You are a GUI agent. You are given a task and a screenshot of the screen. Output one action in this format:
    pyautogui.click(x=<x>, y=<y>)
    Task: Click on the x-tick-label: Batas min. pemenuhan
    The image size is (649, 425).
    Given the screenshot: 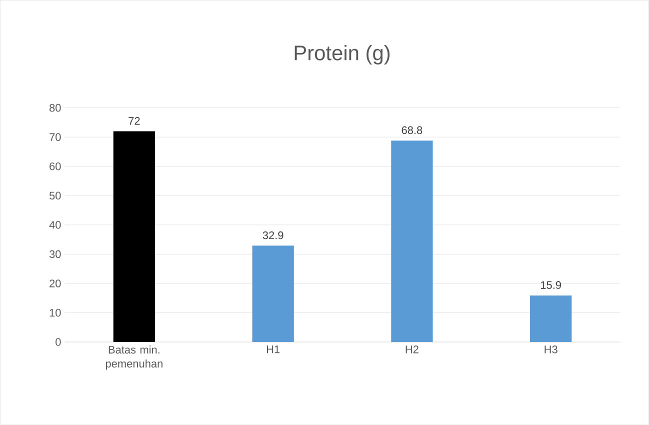 What is the action you would take?
    pyautogui.click(x=134, y=358)
    